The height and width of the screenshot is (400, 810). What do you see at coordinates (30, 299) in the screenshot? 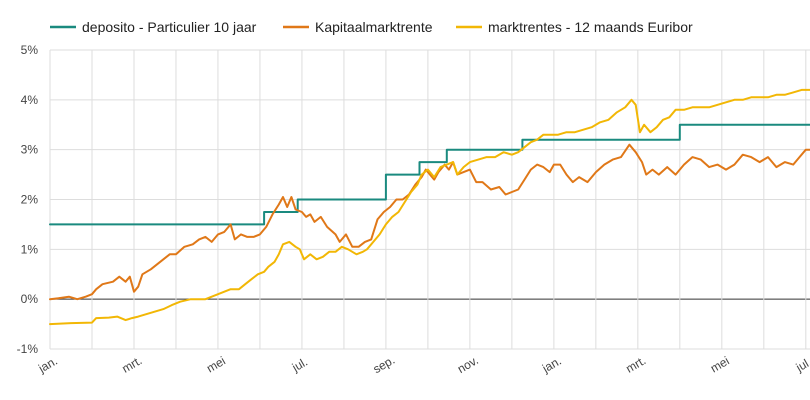
I see `y-tick-label: 0%` at bounding box center [30, 299].